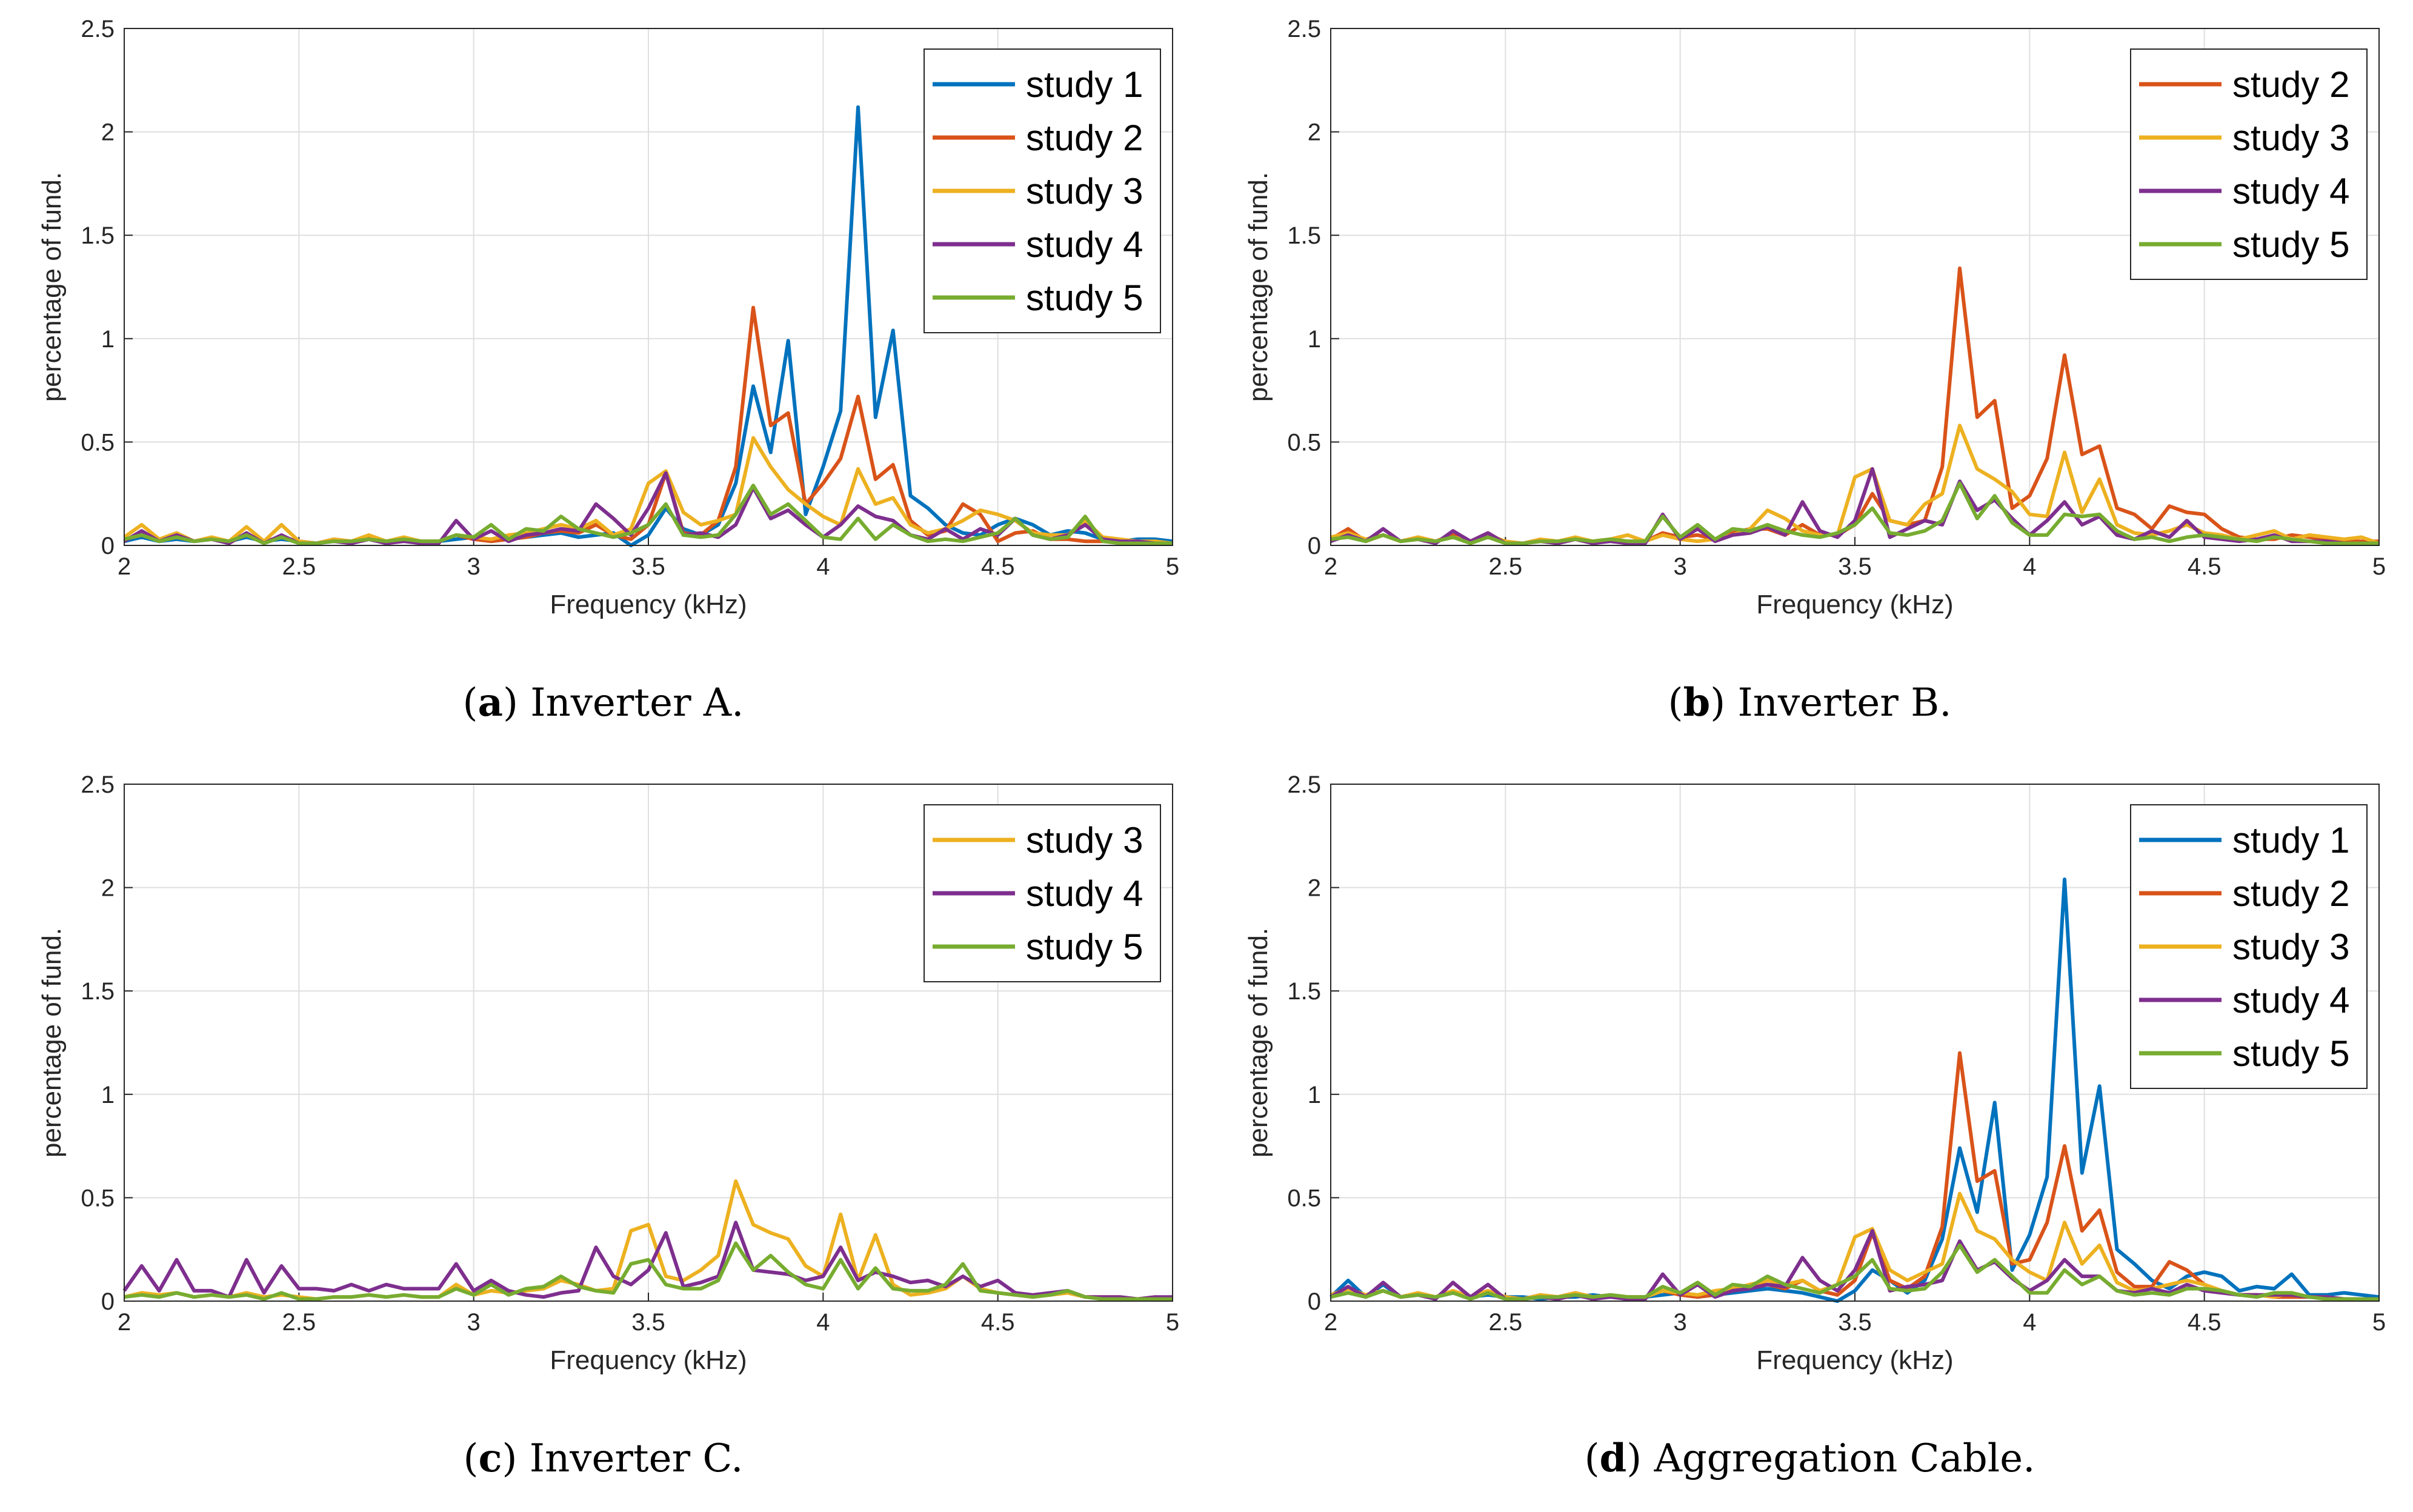 This screenshot has width=2413, height=1512. I want to click on caption-b: (b) Inverter B., so click(1810, 702).